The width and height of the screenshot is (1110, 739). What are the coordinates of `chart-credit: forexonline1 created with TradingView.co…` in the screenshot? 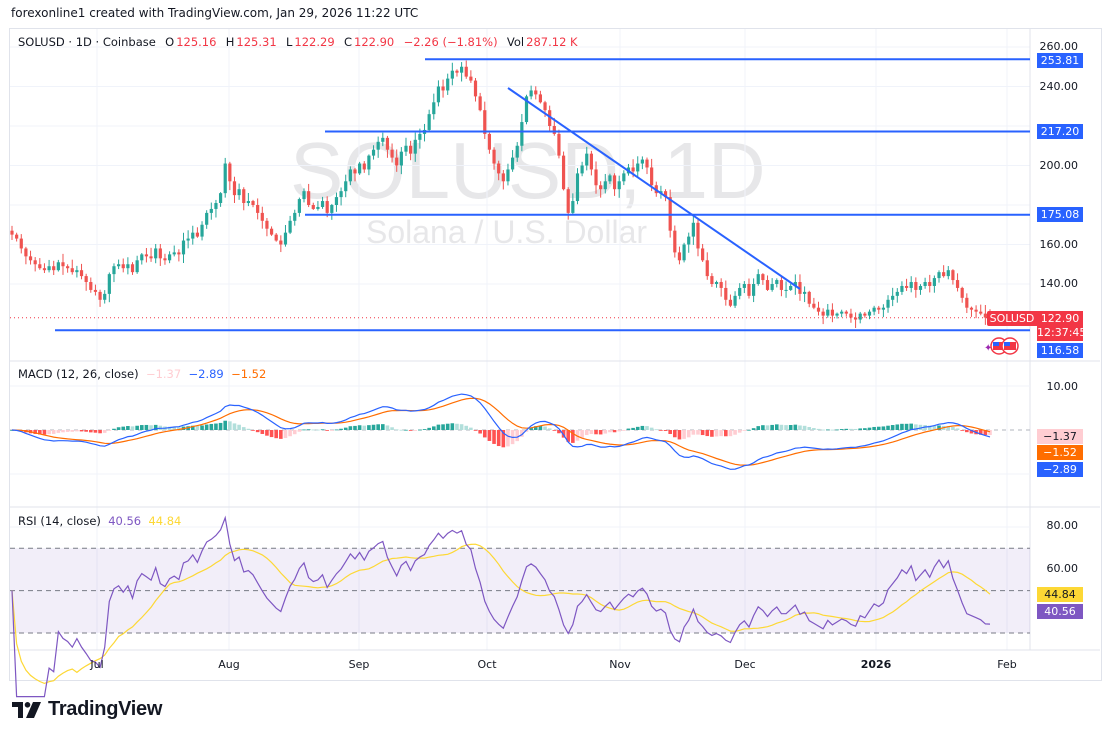 It's located at (215, 13).